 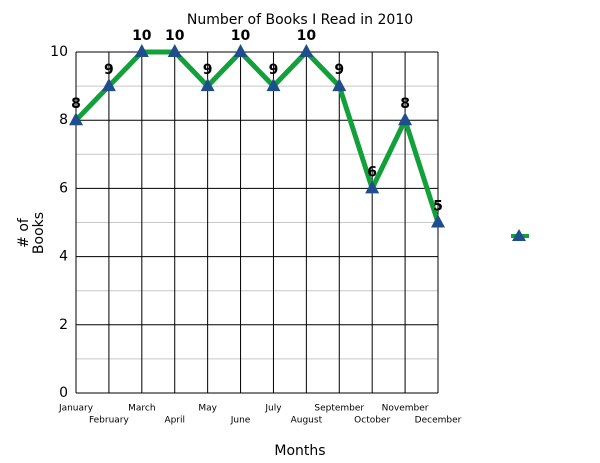 I want to click on x-tick-label: October, so click(x=372, y=421).